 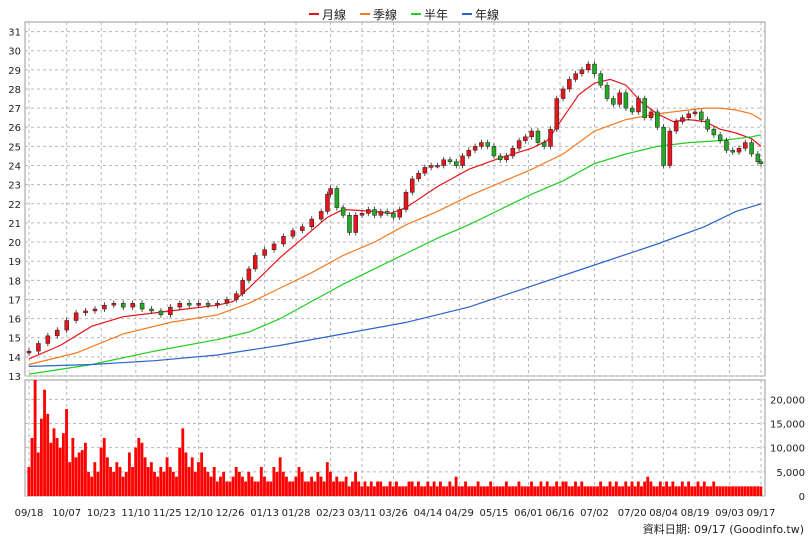 I want to click on legend-label-half-year: 半年, so click(x=436, y=14).